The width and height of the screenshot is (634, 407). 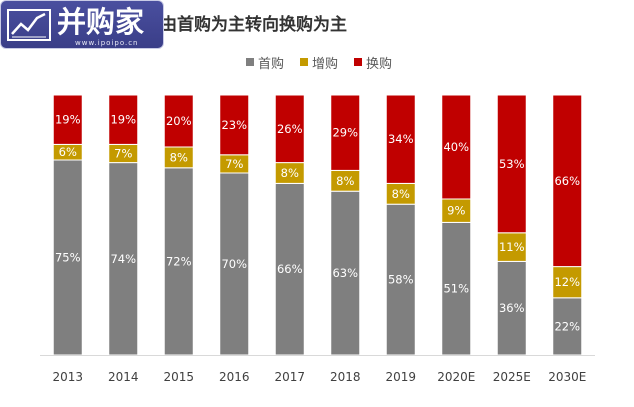 I want to click on data-label-2020e-series-1: 9%, so click(x=456, y=211).